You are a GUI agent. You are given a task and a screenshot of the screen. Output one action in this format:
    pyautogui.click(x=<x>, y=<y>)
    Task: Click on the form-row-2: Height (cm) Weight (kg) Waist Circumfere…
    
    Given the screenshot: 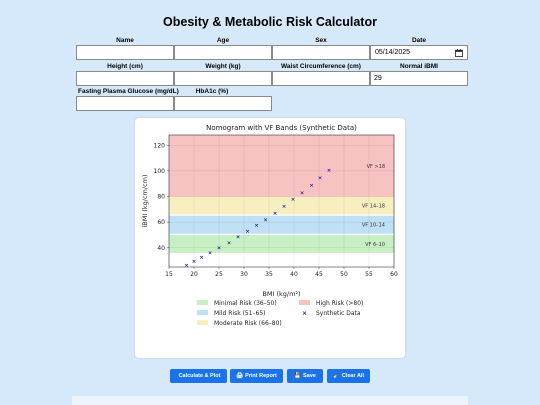 What is the action you would take?
    pyautogui.click(x=272, y=74)
    